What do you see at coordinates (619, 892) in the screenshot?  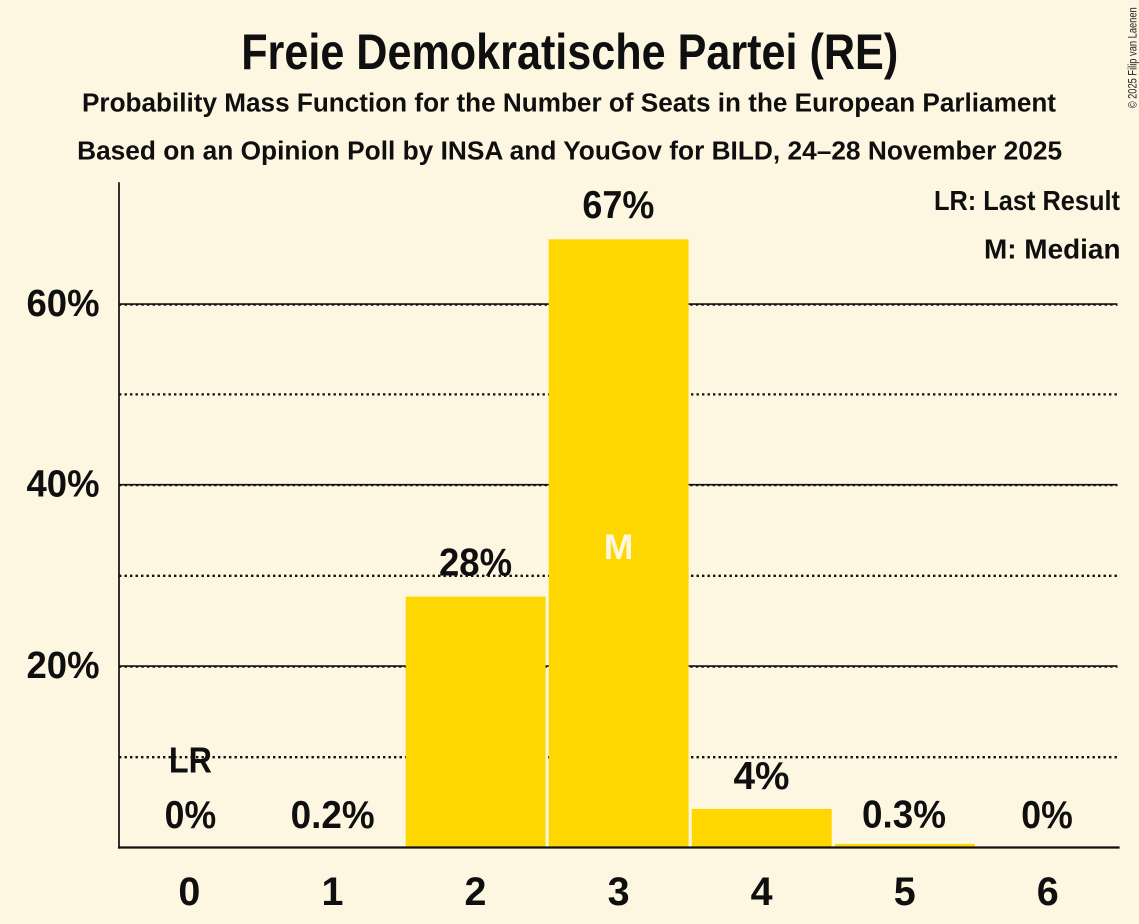 I see `svg-text: 3` at bounding box center [619, 892].